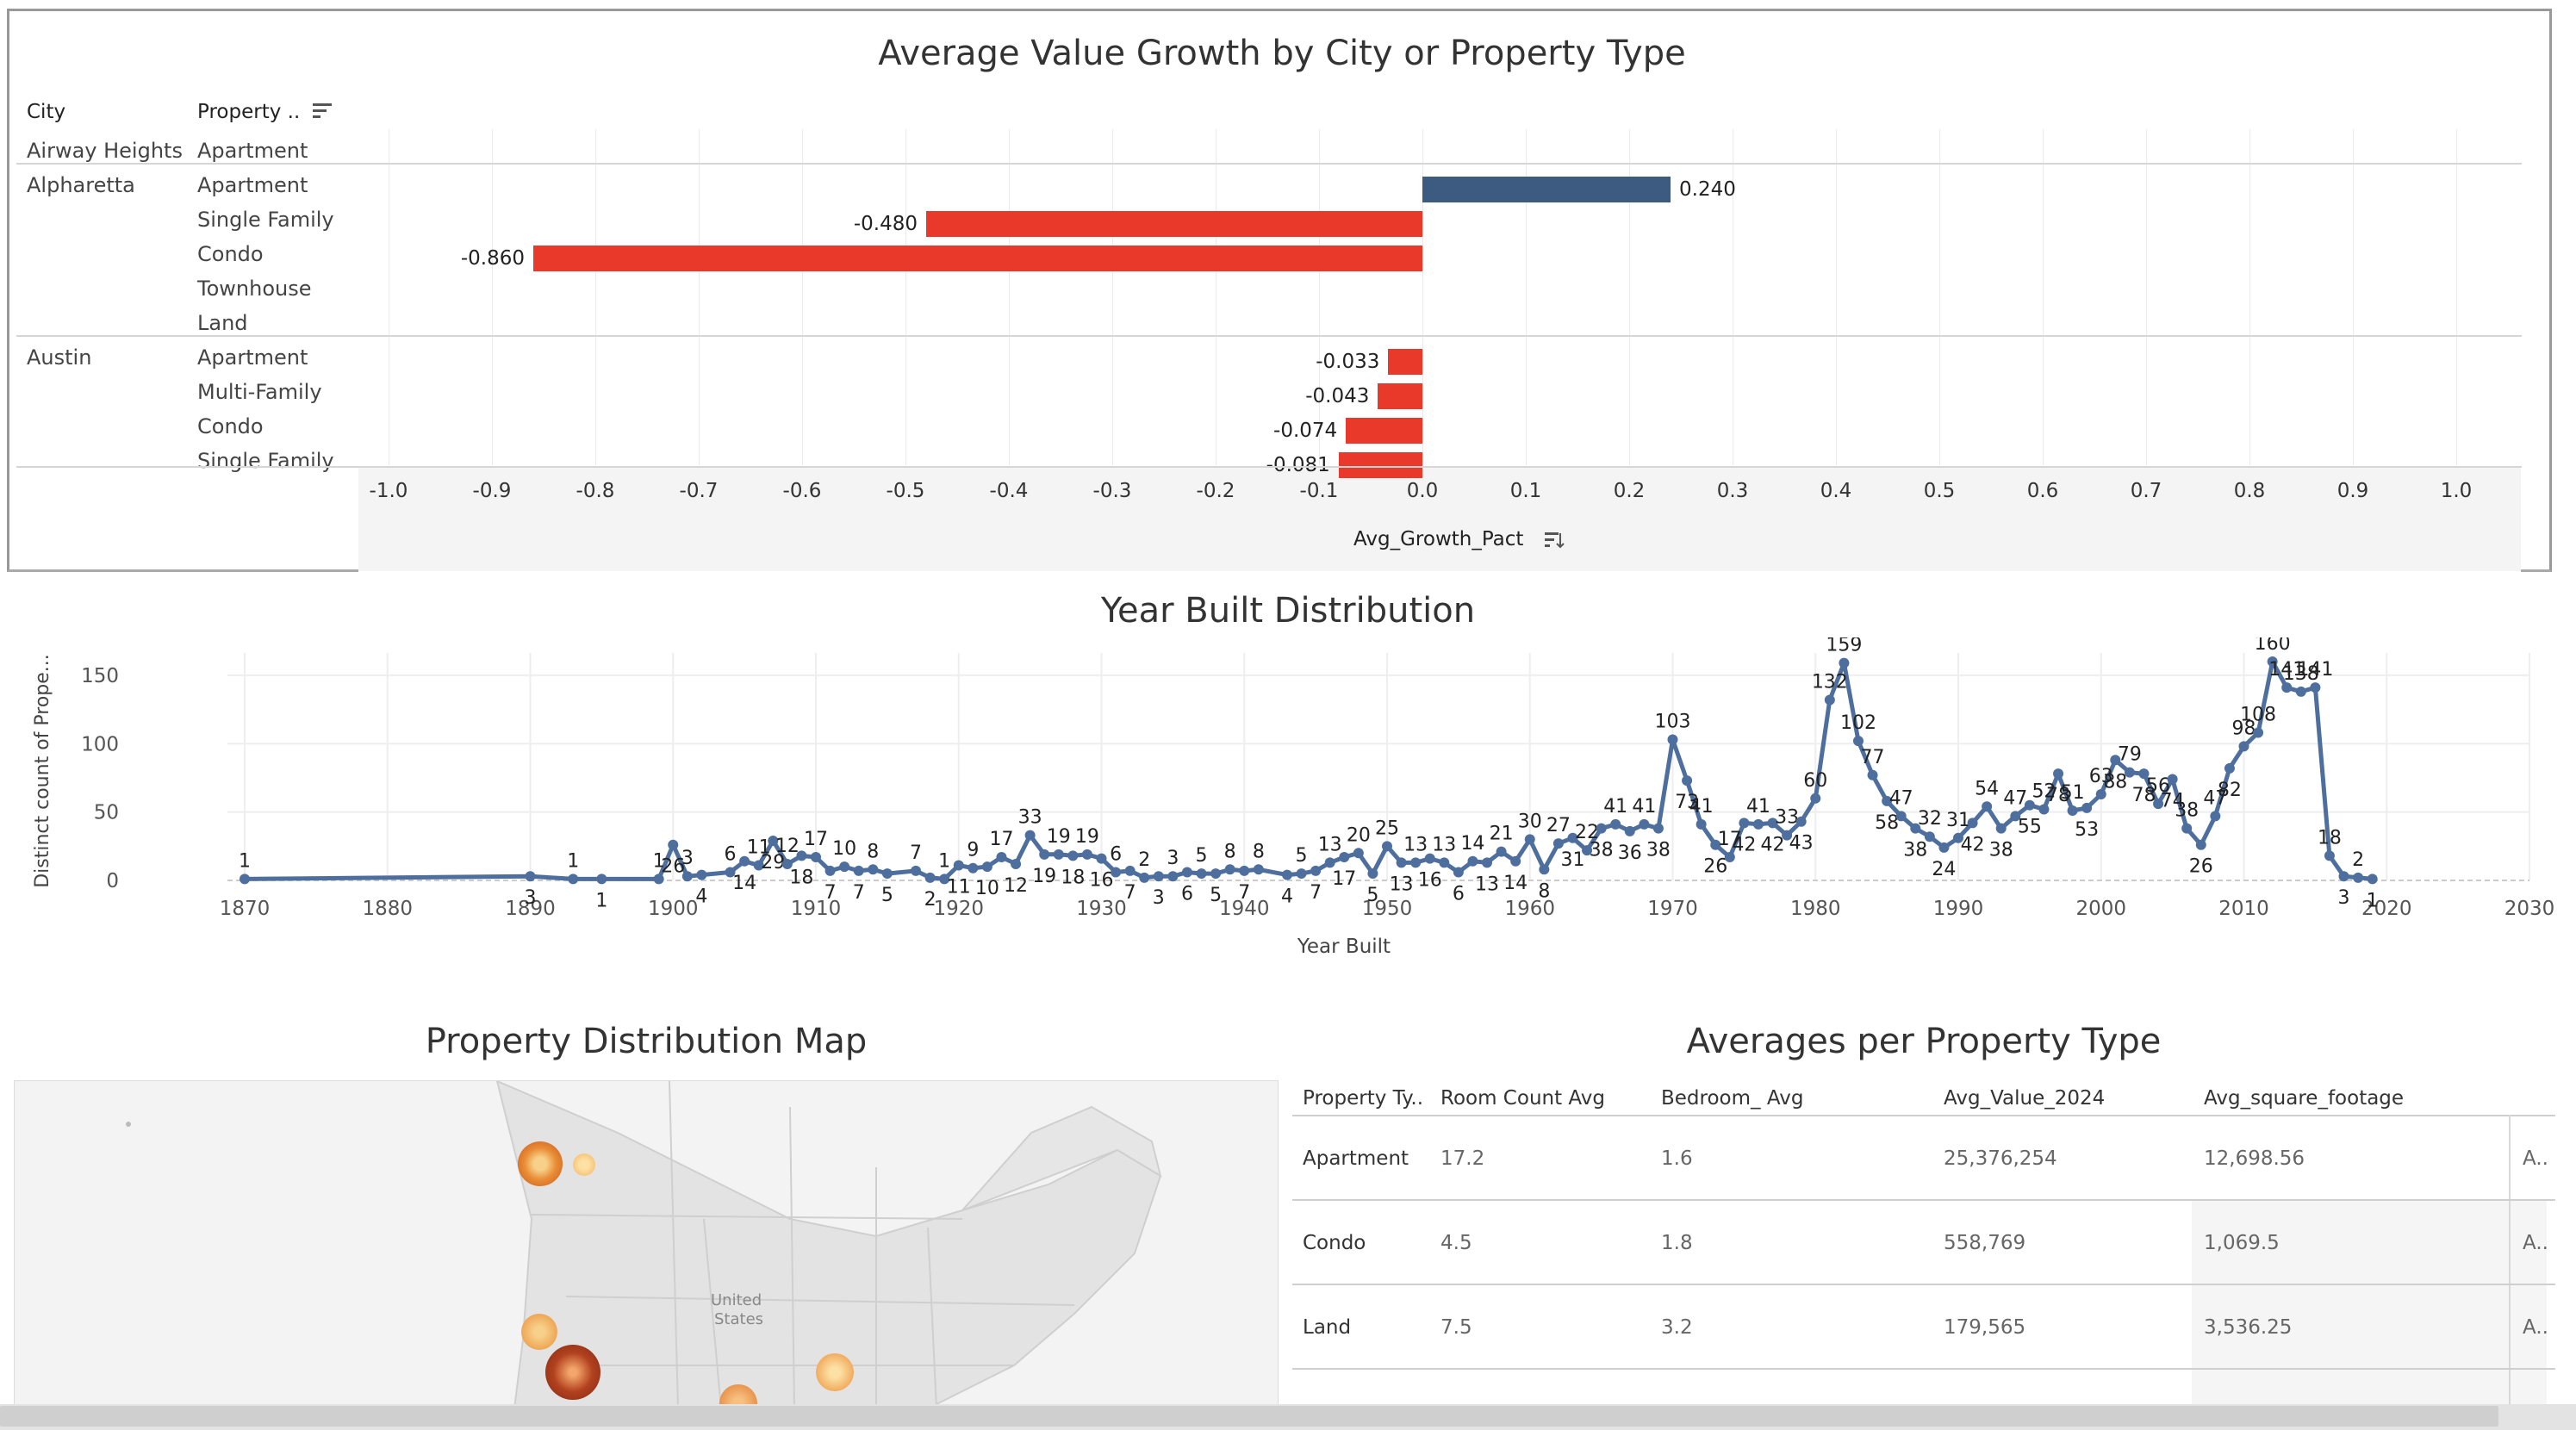  What do you see at coordinates (1059, 837) in the screenshot?
I see `data-label: 19` at bounding box center [1059, 837].